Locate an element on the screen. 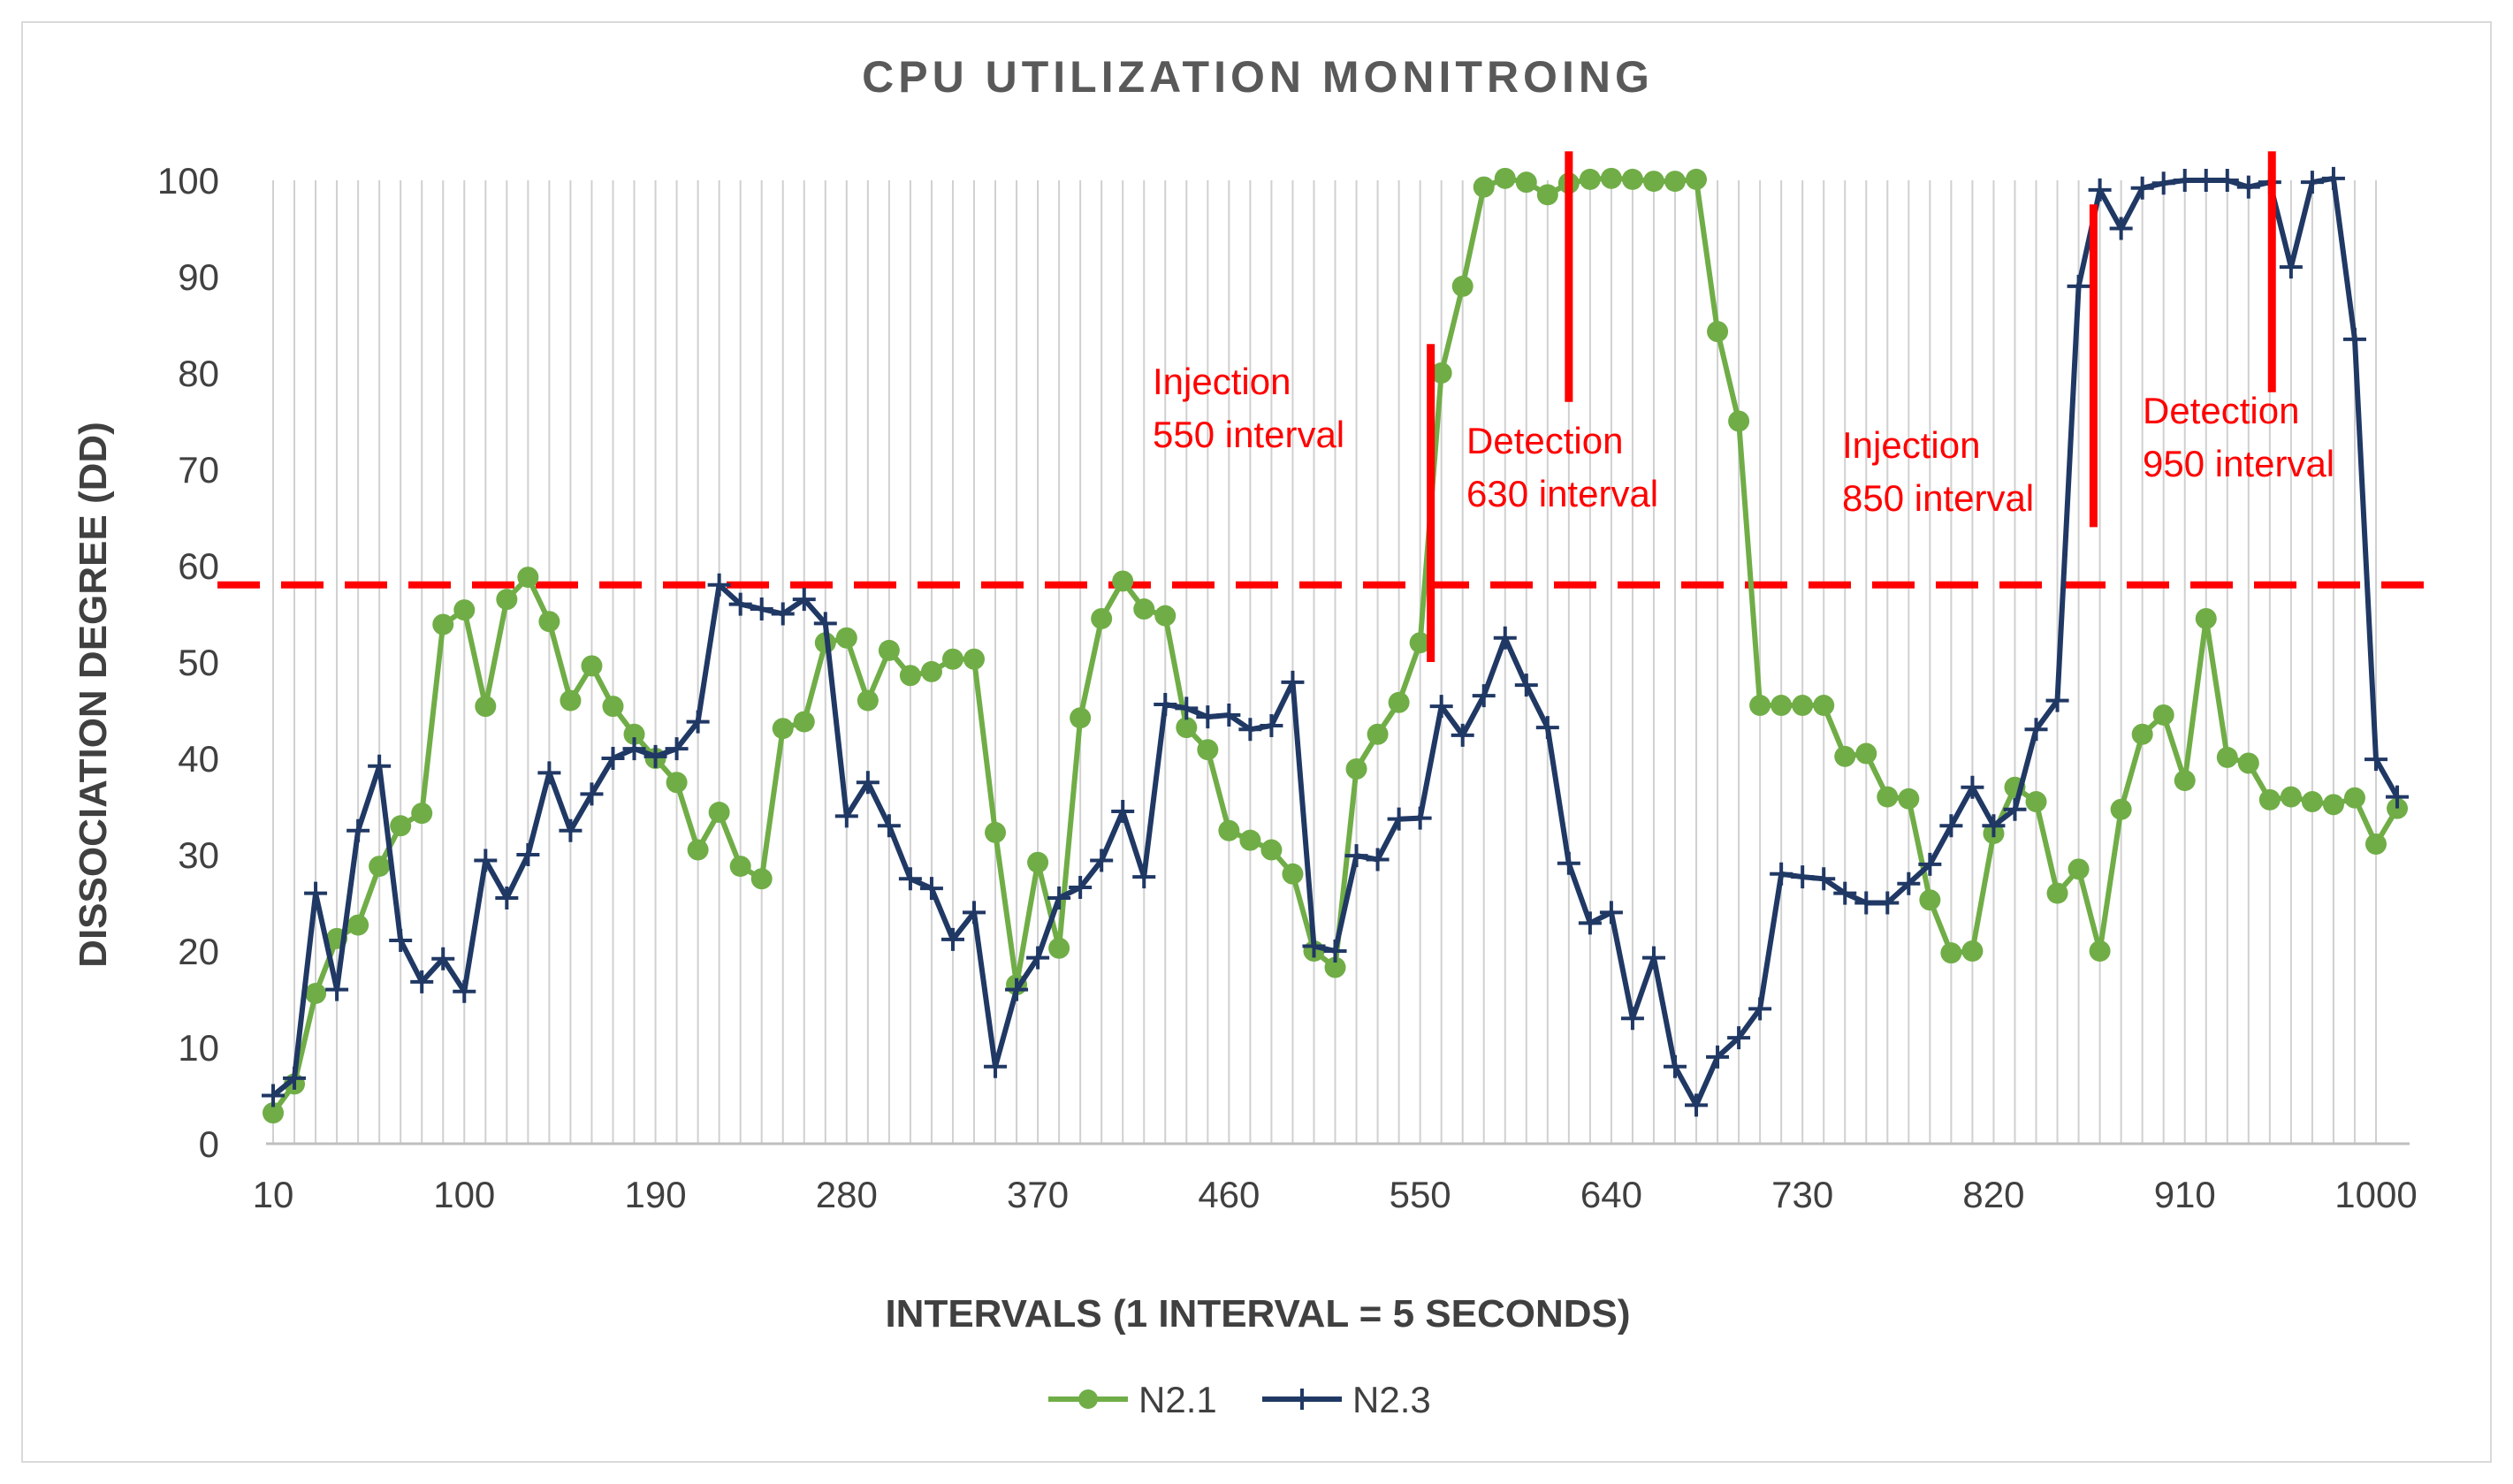  y-axis-title: DISSOCIATION DEGREE (DD) is located at coordinates (93, 695).